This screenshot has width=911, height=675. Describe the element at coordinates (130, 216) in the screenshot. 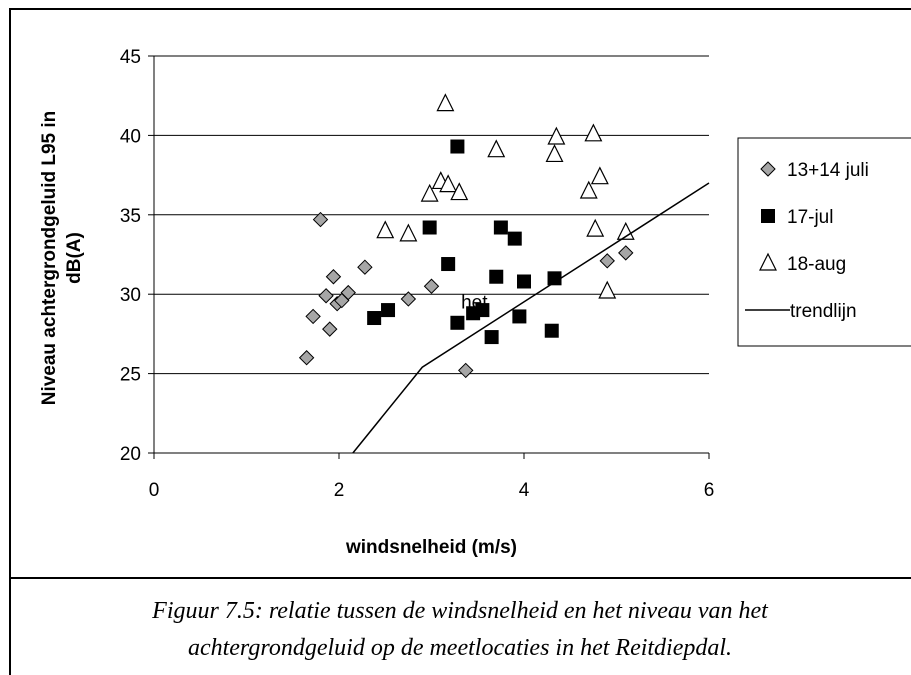

I see `y-tick-label: 35` at that location.